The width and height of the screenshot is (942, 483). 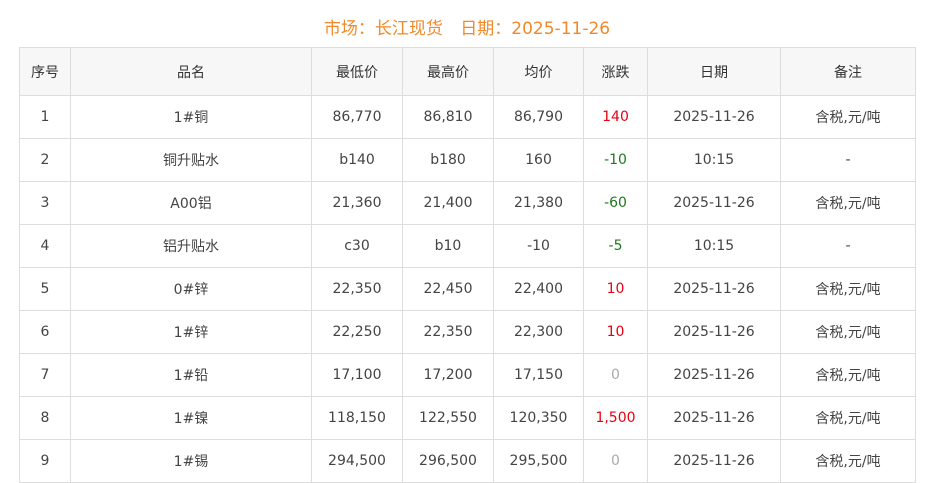 I want to click on cell-high: 122,550, so click(x=448, y=418).